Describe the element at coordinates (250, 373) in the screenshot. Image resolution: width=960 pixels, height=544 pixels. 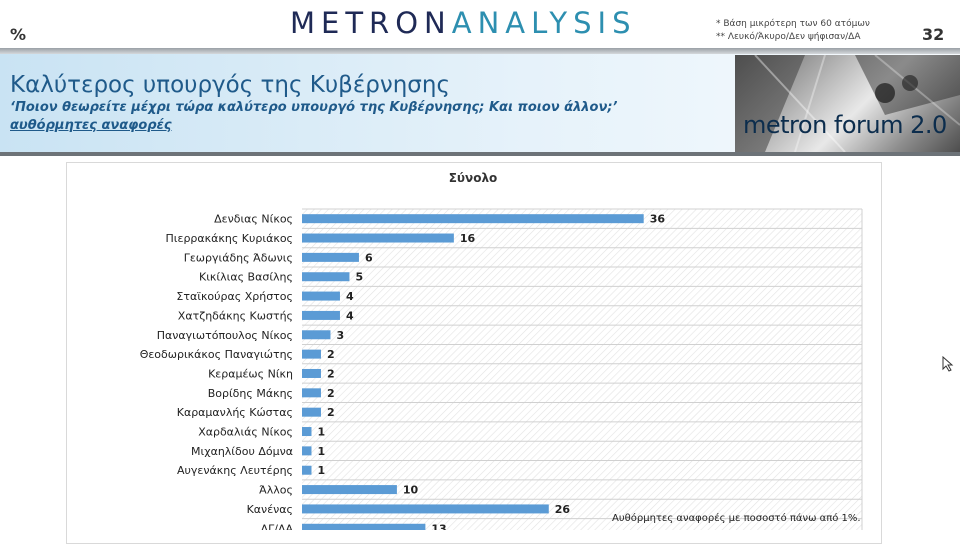
I see `category-label: Κεραμέως Νίκη` at that location.